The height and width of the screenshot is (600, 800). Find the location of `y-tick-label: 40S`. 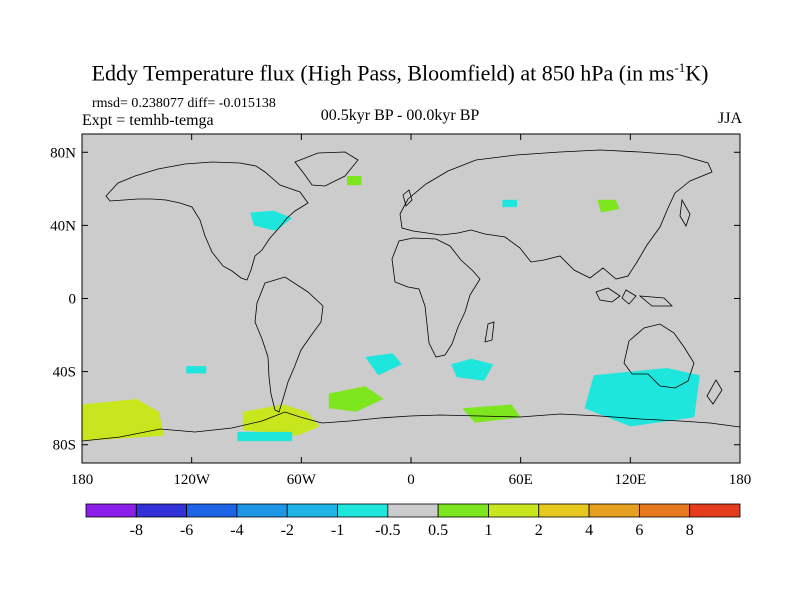

y-tick-label: 40S is located at coordinates (64, 373).